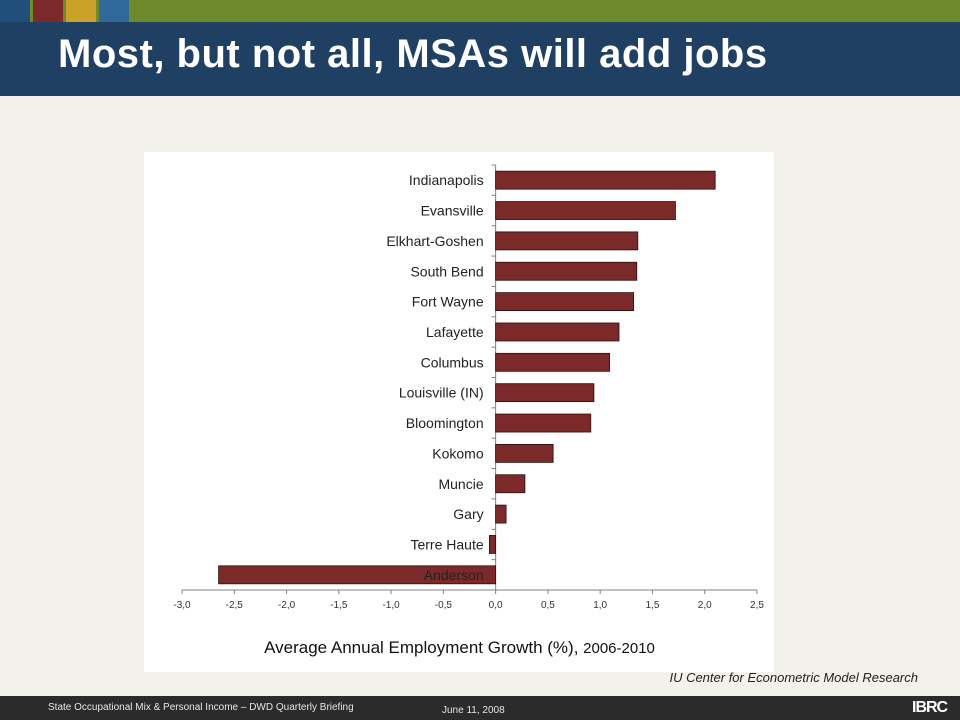 This screenshot has width=960, height=720. I want to click on x-tick-label: -2,0, so click(287, 605).